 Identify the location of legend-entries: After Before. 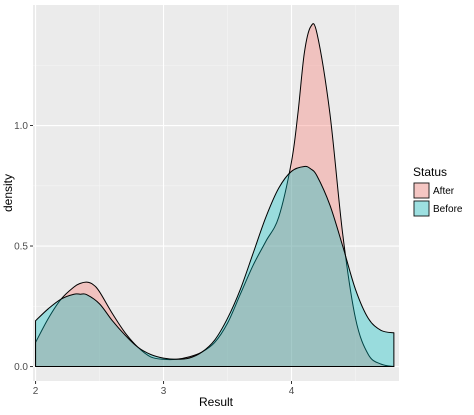
(438, 199).